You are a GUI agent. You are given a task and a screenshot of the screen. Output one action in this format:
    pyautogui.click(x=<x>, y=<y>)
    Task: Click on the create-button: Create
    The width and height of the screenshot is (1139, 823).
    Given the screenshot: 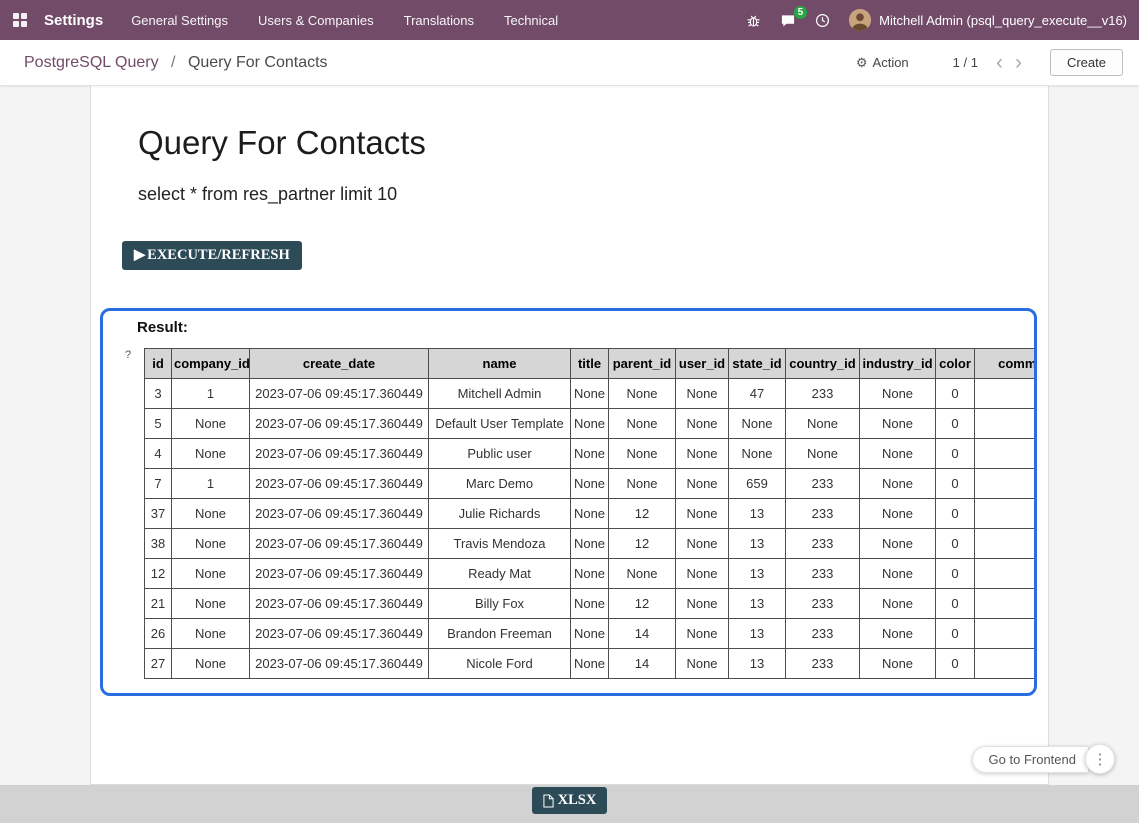 What is the action you would take?
    pyautogui.click(x=1086, y=62)
    